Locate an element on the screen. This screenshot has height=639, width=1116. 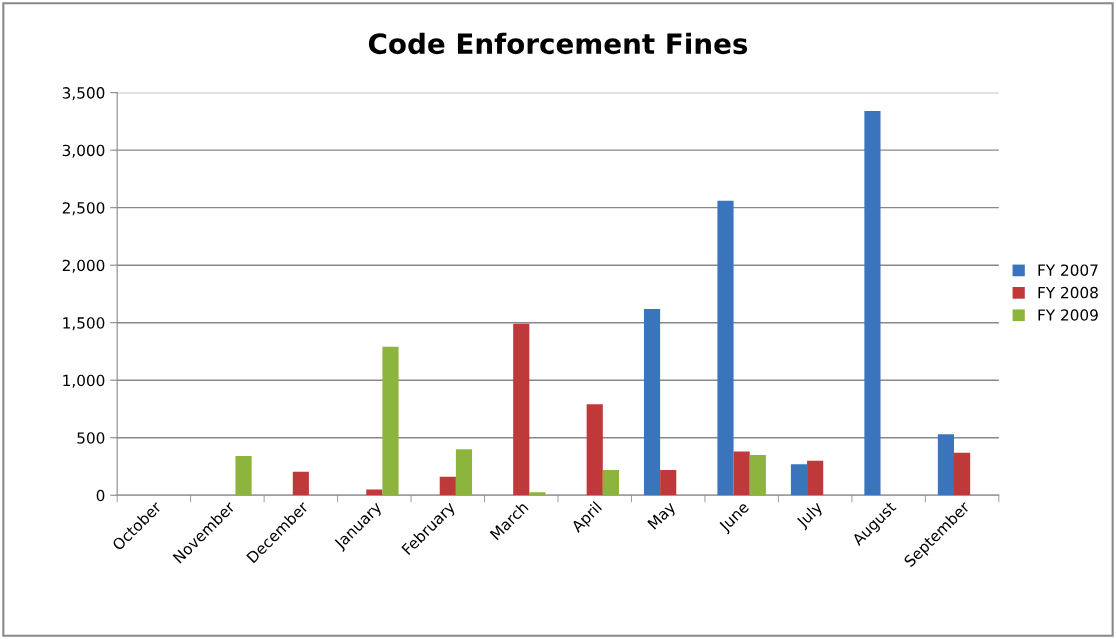
y-tick-label: 2,500 is located at coordinates (83, 209).